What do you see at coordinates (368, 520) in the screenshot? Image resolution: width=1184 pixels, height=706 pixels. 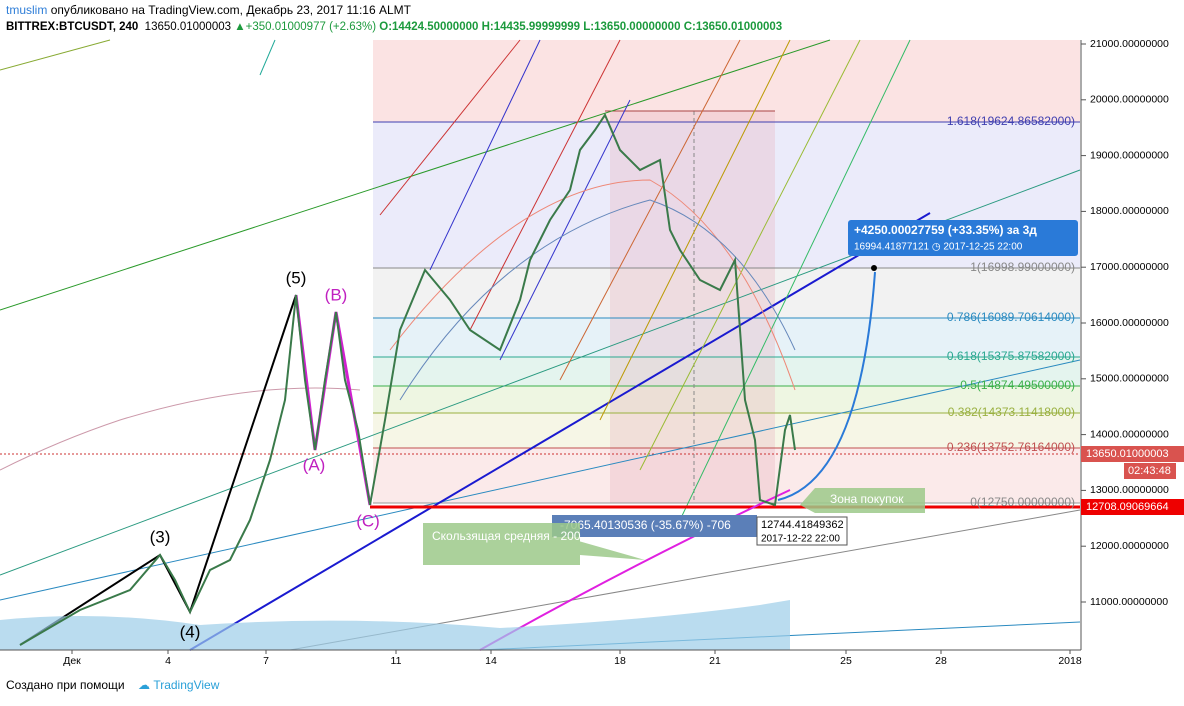 I see `wave-label: (C)` at bounding box center [368, 520].